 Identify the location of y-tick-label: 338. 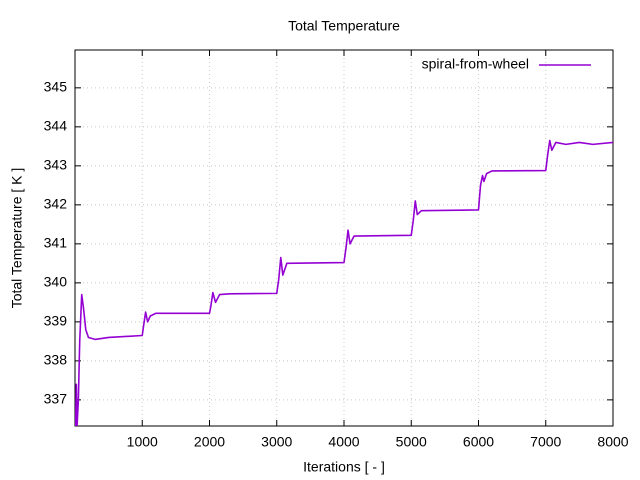
(56, 360).